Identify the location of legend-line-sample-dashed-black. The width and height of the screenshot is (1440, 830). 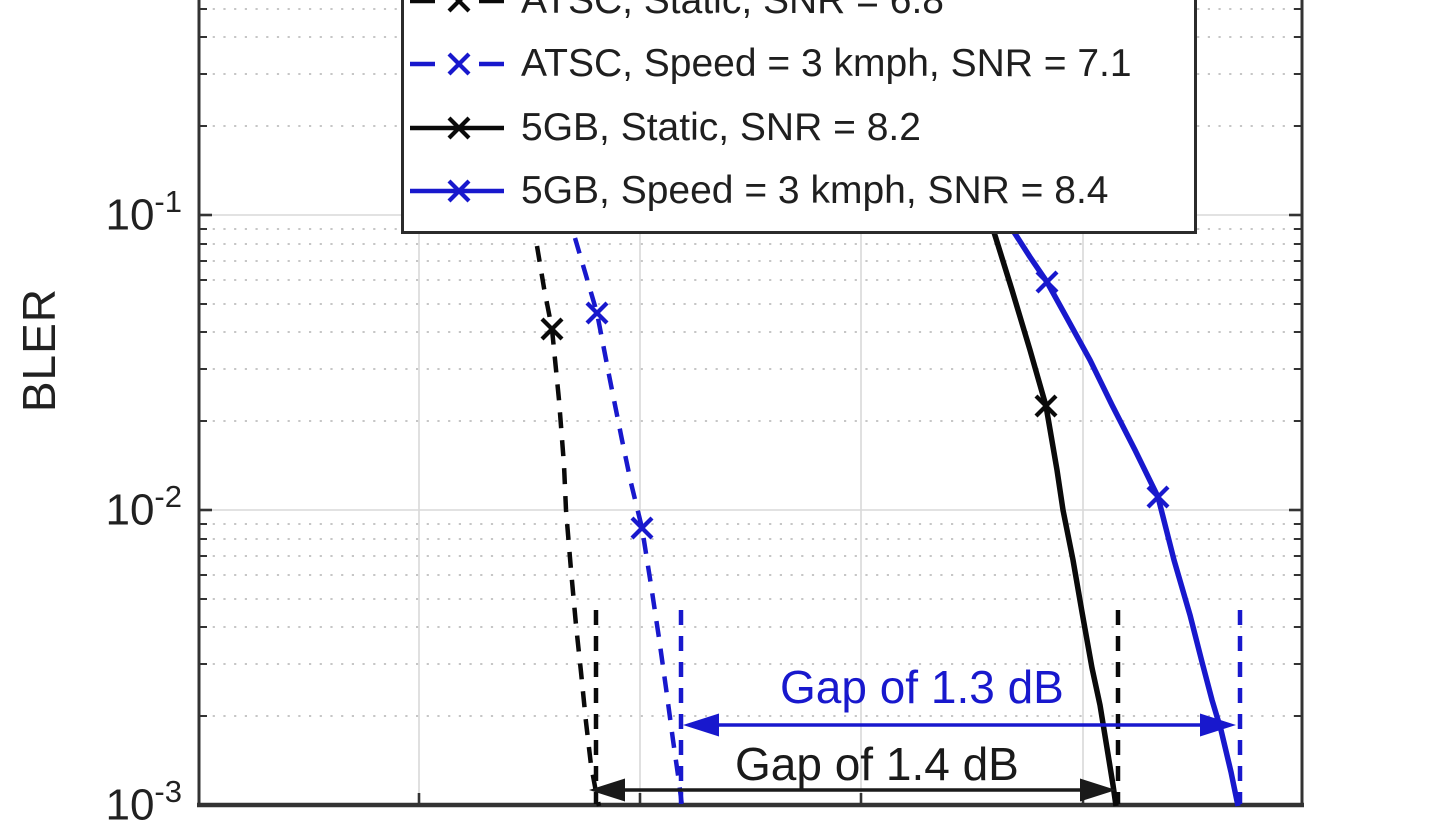
(457, 6).